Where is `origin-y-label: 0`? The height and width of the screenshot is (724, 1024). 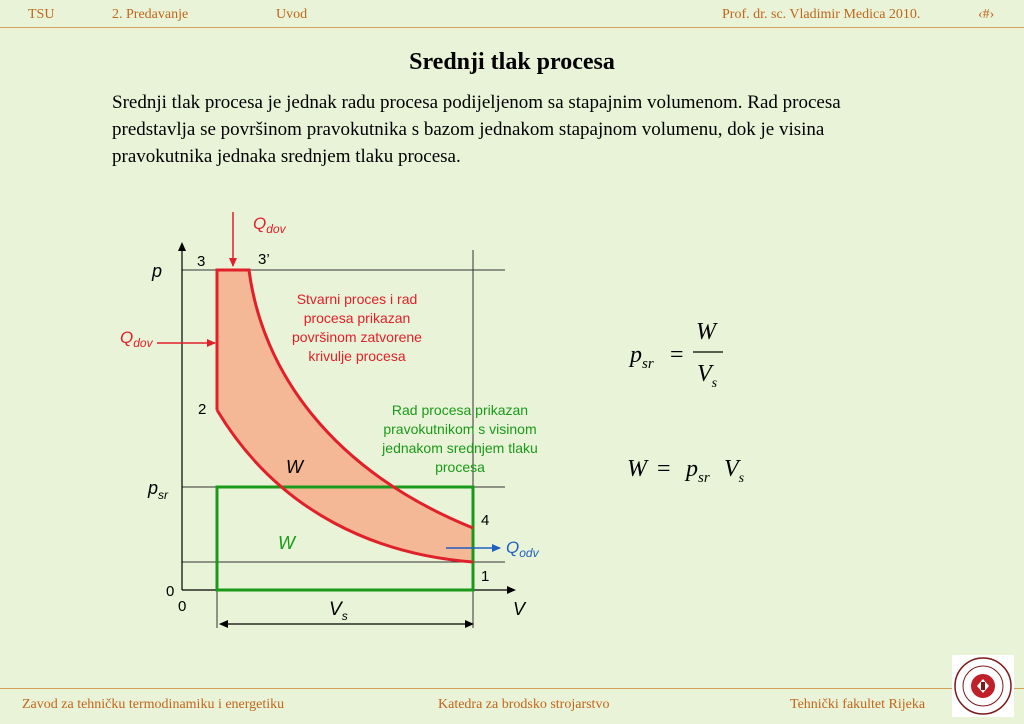
origin-y-label: 0 is located at coordinates (170, 591).